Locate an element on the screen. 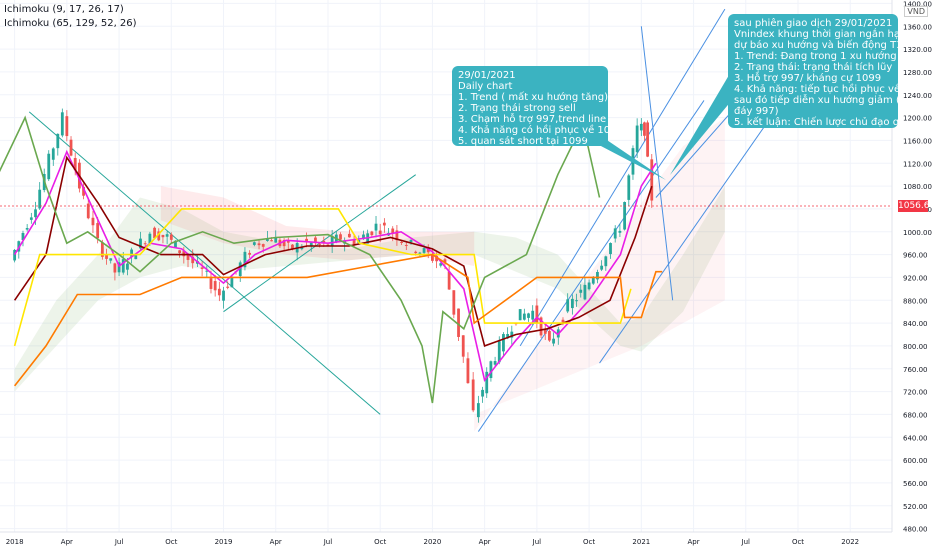  indicator-label-1: Ichimoku (9, 17, 26, 17) is located at coordinates (64, 9).